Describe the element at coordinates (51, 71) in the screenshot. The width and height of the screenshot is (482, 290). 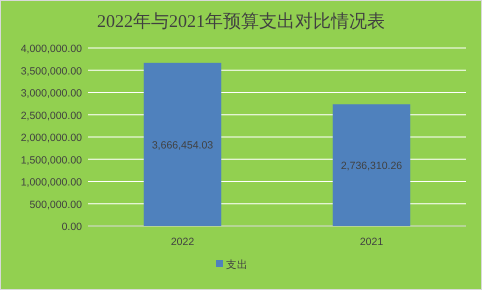
I see `ytick-label: 3,500,000.00` at that location.